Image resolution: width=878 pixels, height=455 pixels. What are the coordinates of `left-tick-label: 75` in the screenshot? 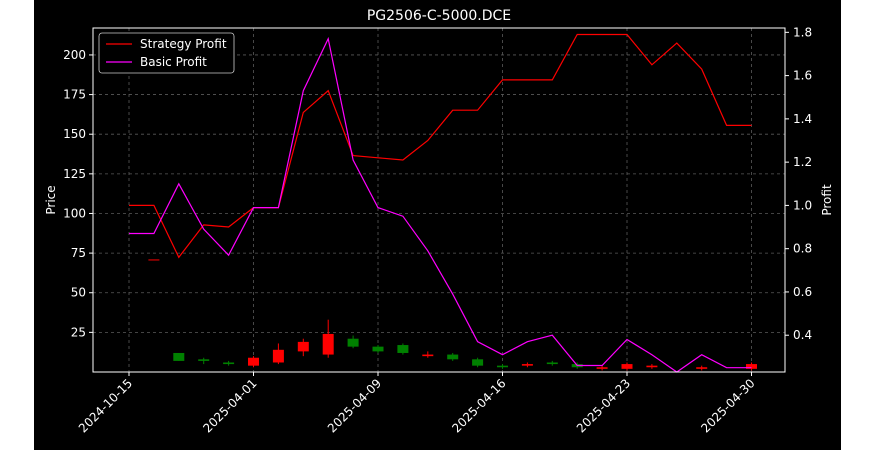 It's located at (78, 253).